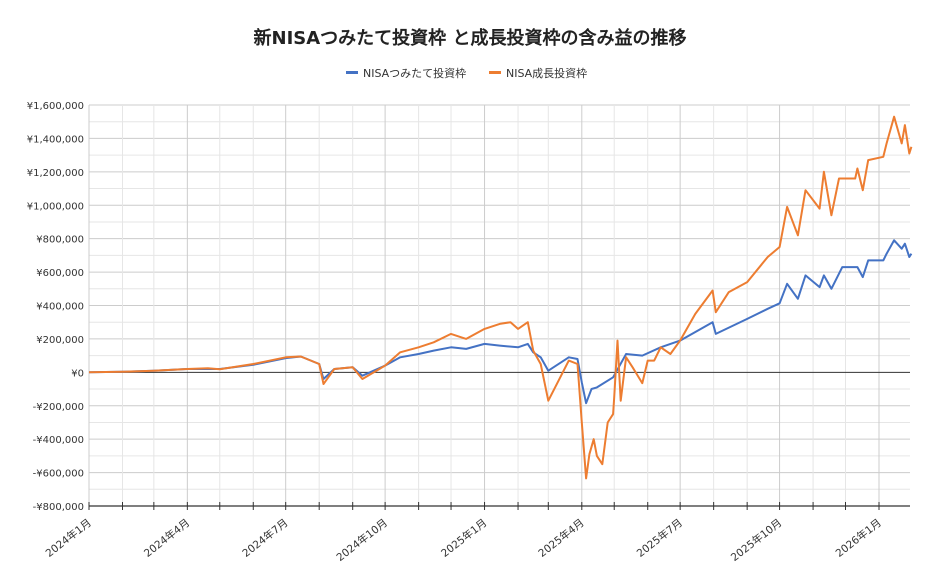 The height and width of the screenshot is (583, 940). What do you see at coordinates (68, 538) in the screenshot?
I see `x-tick-label: 2024年1月` at bounding box center [68, 538].